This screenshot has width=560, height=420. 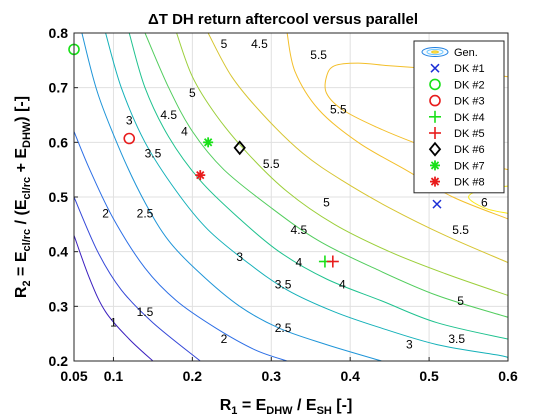 I want to click on y-axis-label-part: = E, so click(x=21, y=265).